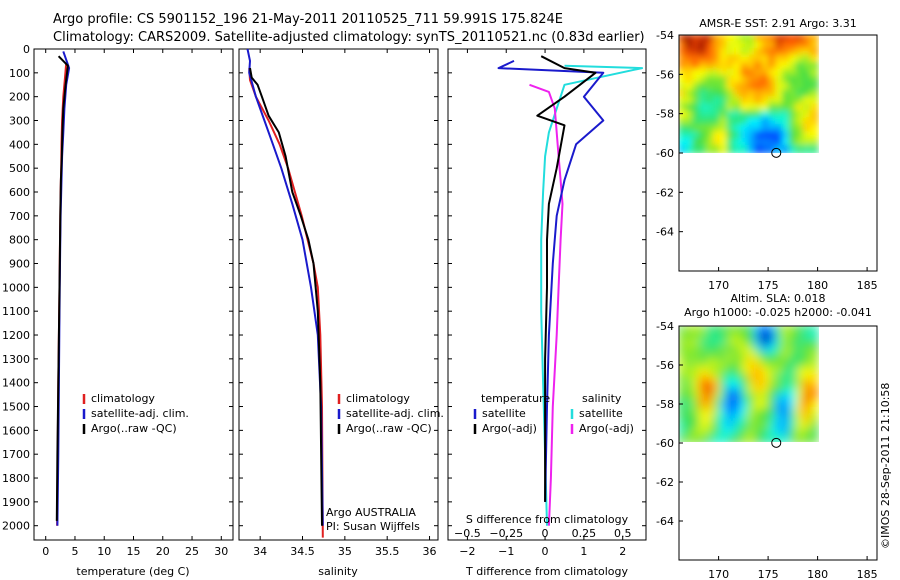 Image resolution: width=900 pixels, height=580 pixels. What do you see at coordinates (26, 49) in the screenshot?
I see `ytick-label: 0` at bounding box center [26, 49].